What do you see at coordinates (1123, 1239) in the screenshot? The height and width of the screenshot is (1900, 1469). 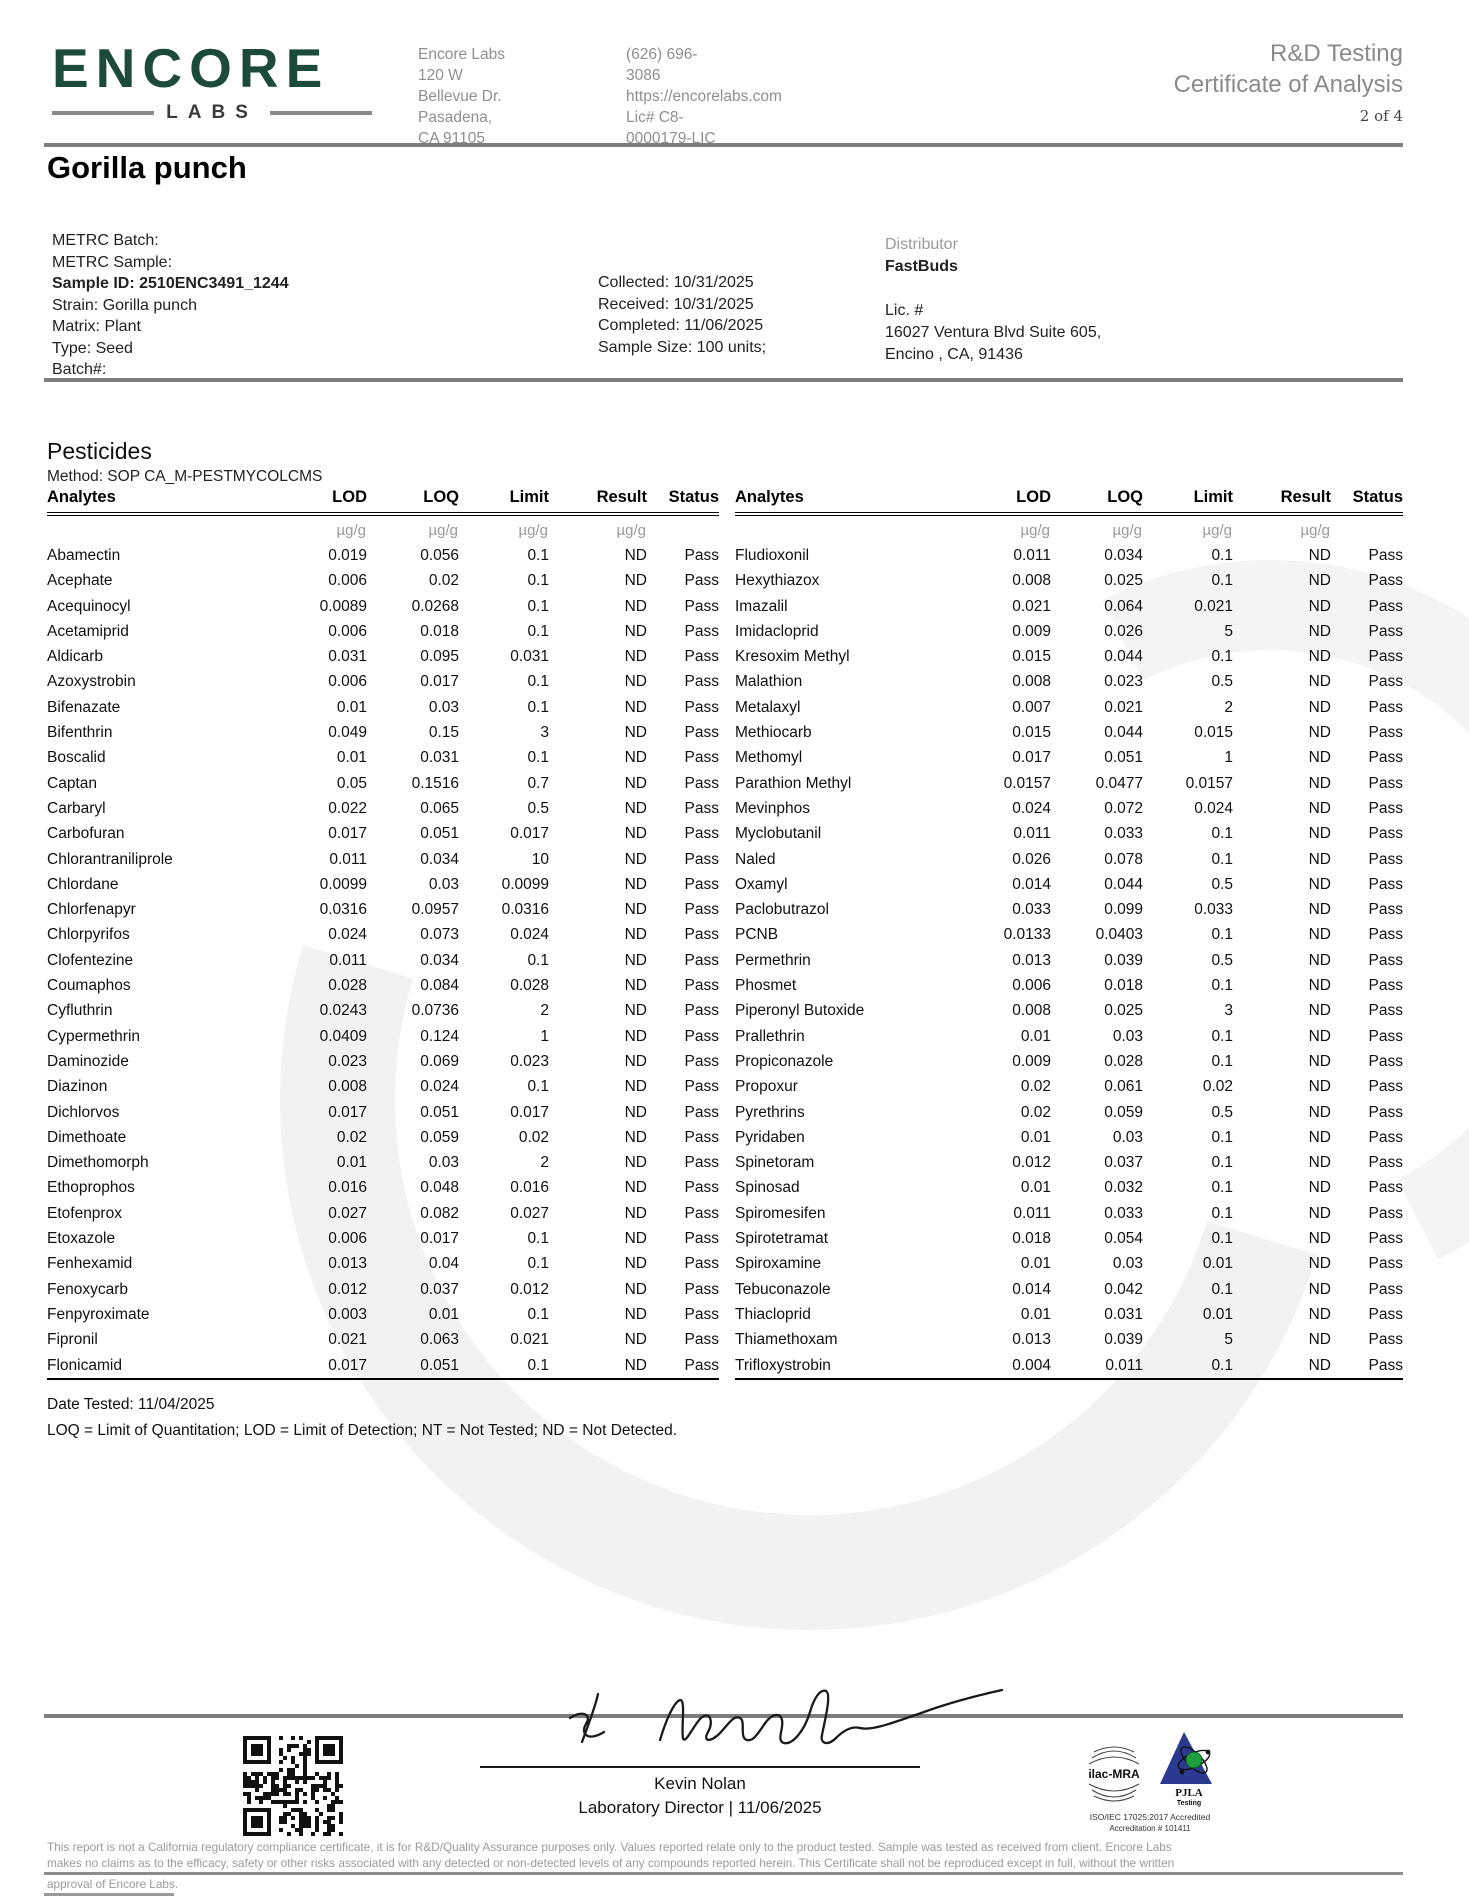 I see `loq-value: 0.054` at bounding box center [1123, 1239].